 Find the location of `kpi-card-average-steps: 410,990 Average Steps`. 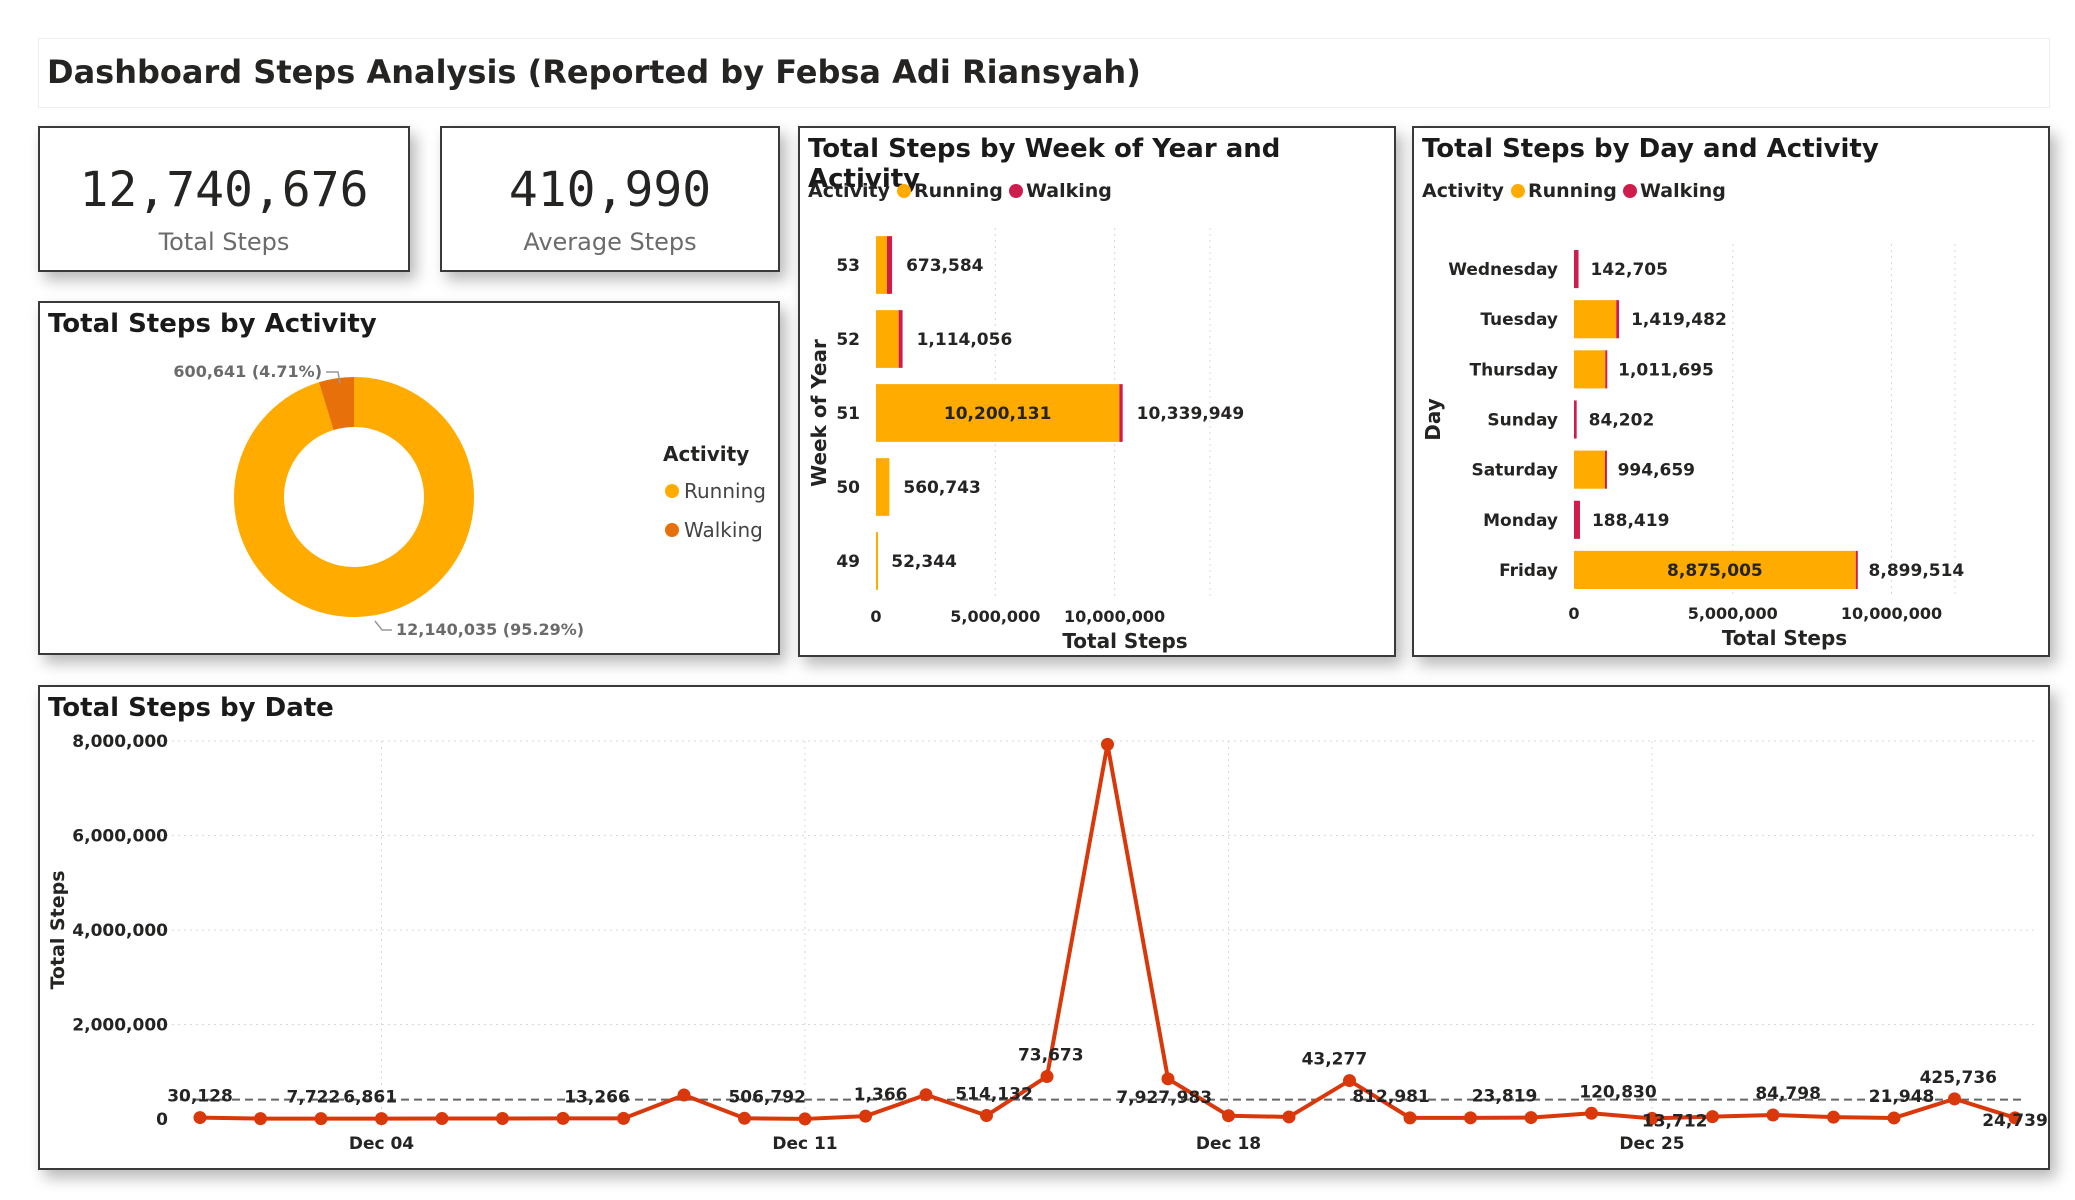

kpi-card-average-steps: 410,990 Average Steps is located at coordinates (610, 199).